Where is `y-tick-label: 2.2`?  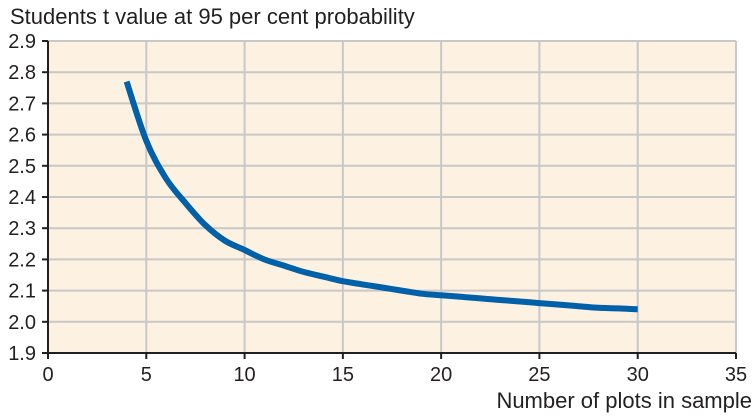 y-tick-label: 2.2 is located at coordinates (22, 260).